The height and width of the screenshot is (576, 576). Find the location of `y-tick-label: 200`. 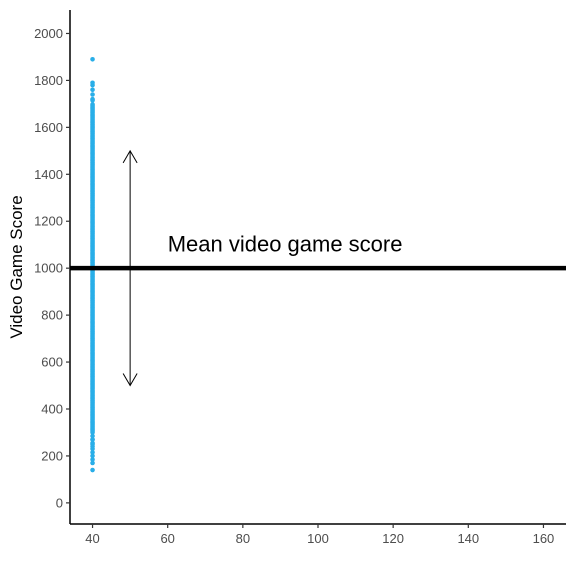

y-tick-label: 200 is located at coordinates (52, 455).